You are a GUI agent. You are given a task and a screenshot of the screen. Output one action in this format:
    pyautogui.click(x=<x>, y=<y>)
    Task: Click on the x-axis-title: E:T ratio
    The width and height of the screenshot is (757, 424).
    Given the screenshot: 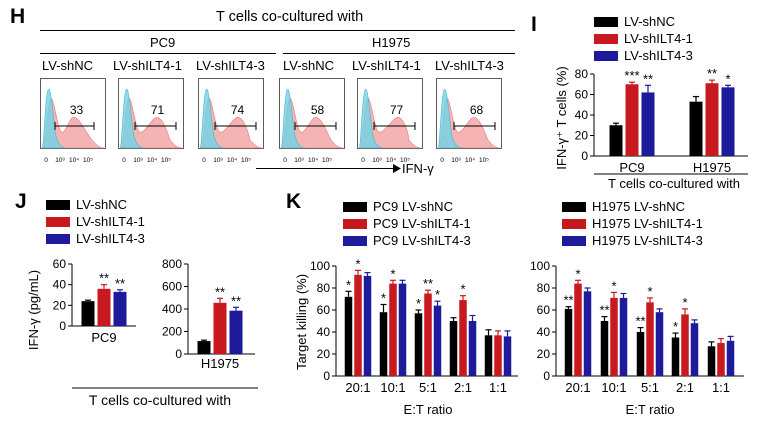 What is the action you would take?
    pyautogui.click(x=428, y=409)
    